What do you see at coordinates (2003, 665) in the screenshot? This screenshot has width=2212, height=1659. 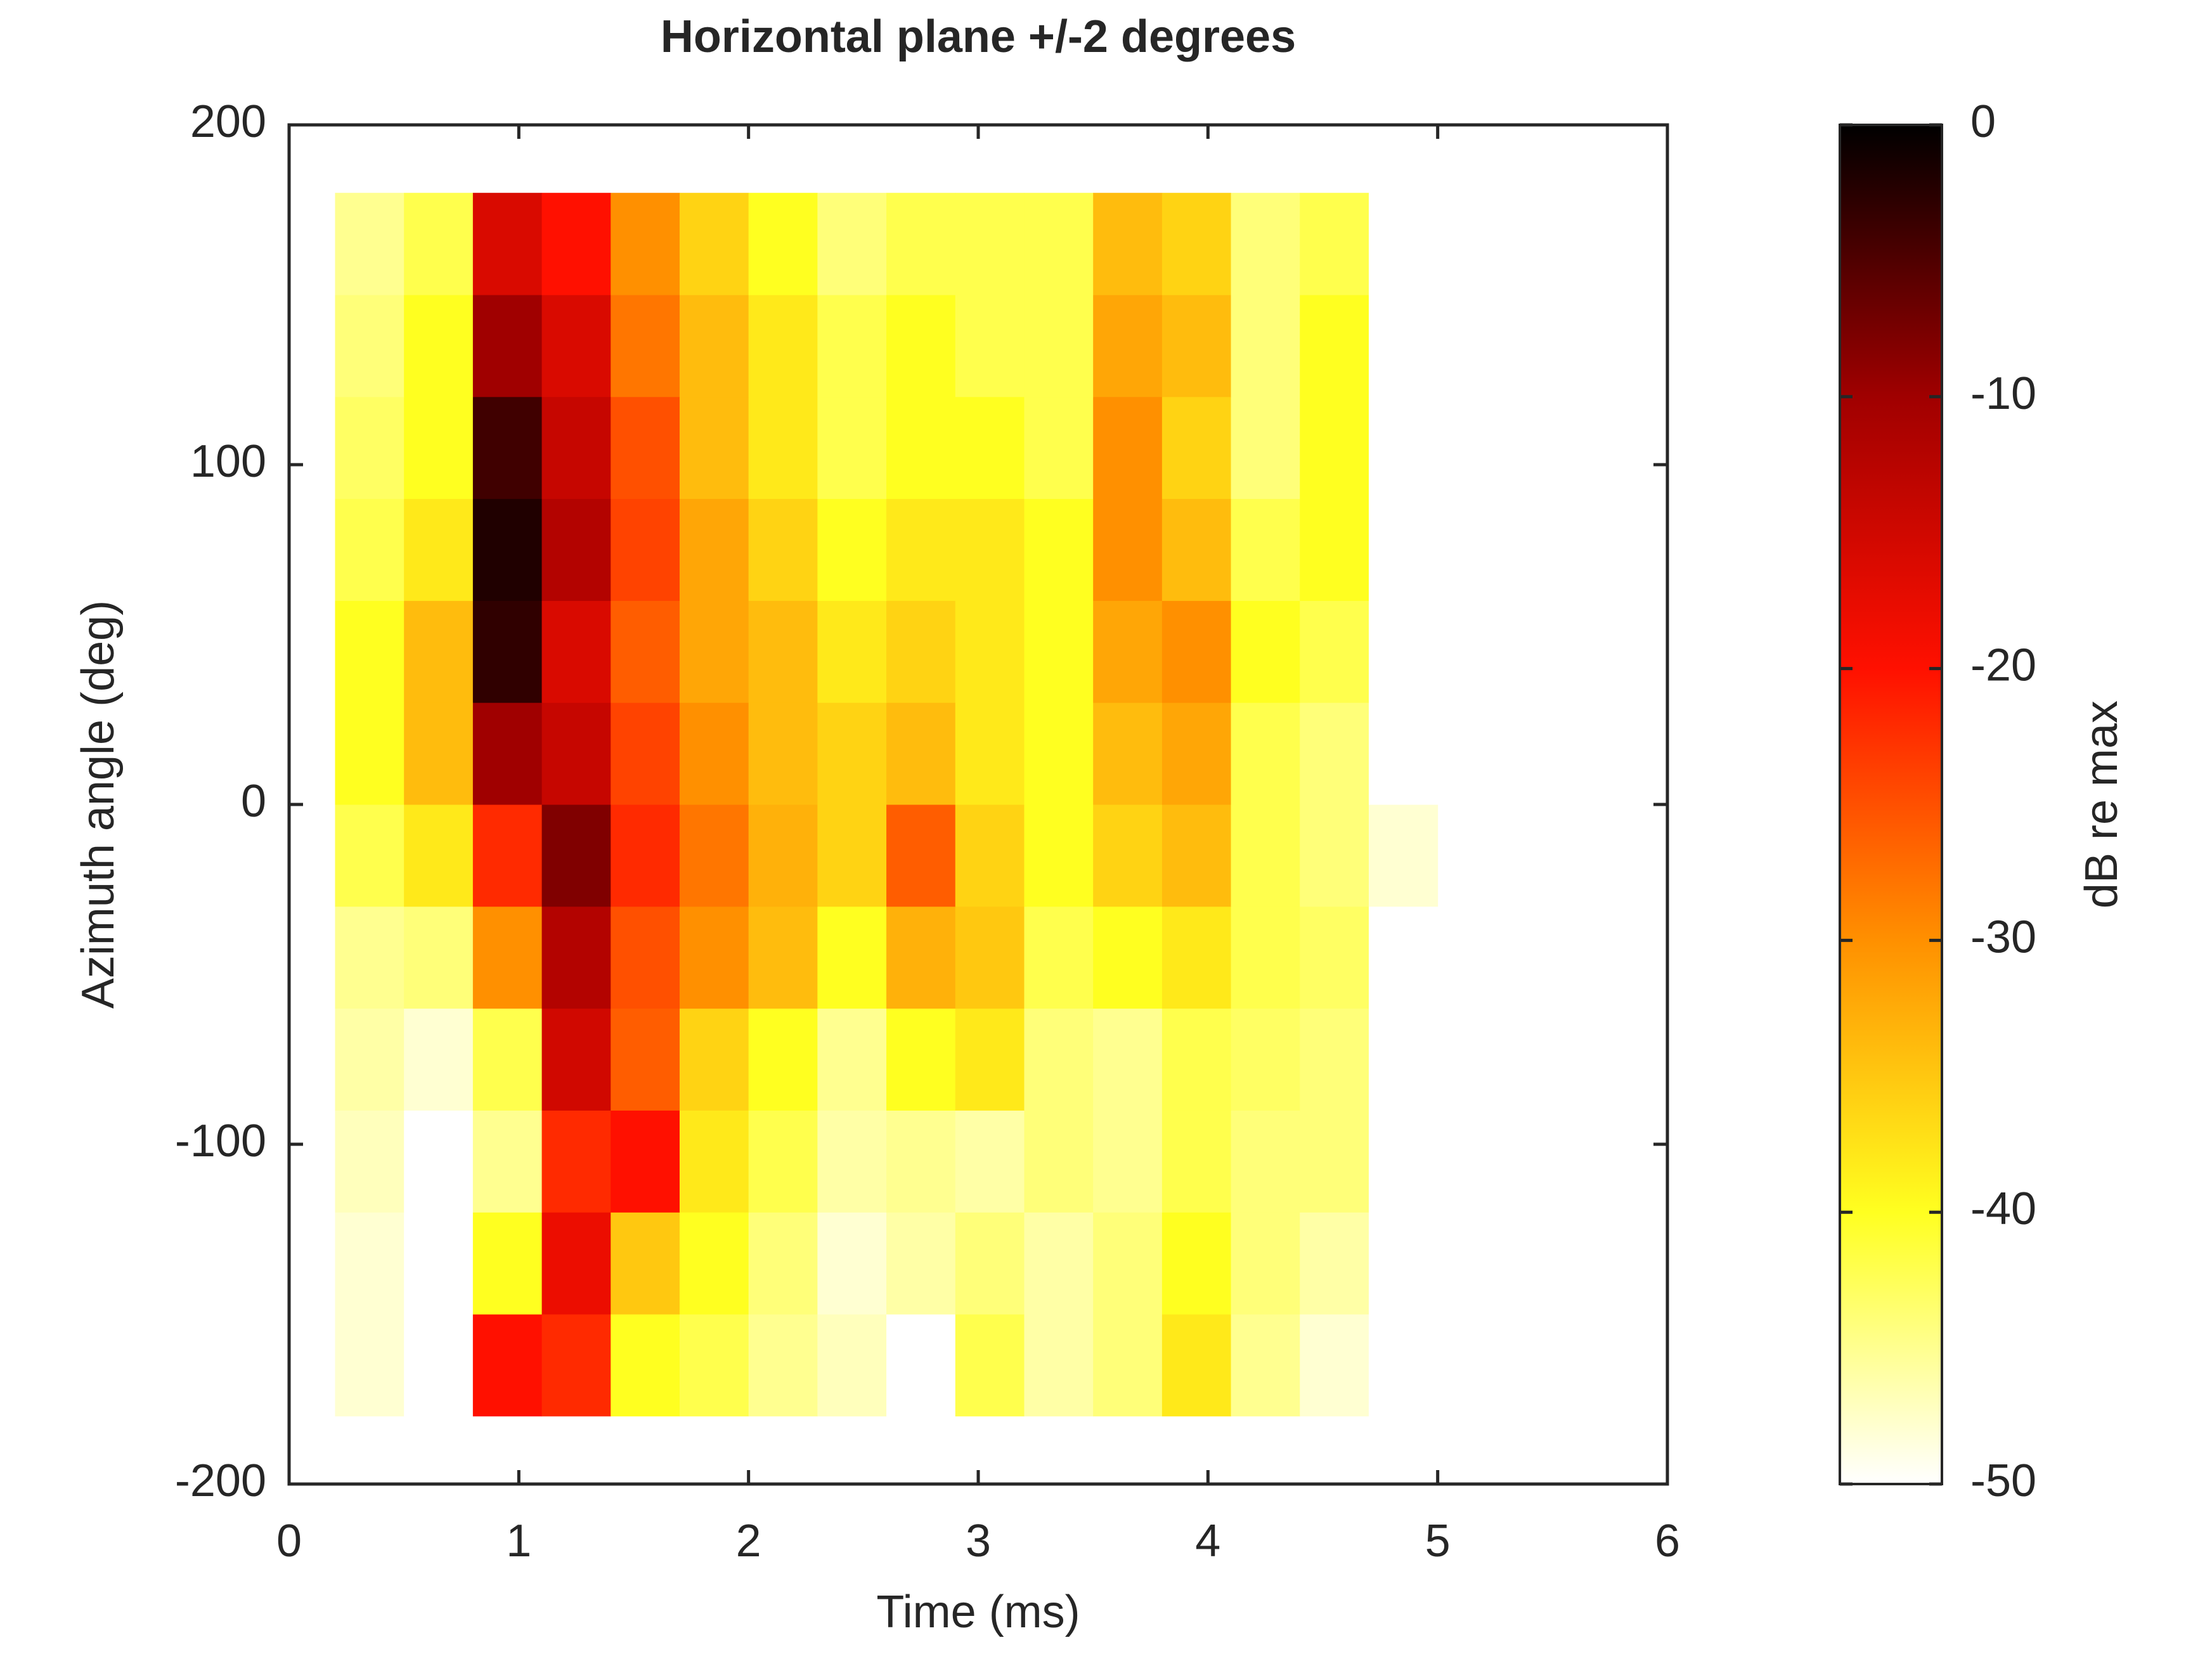 I see `colorbar-tick-label: -20` at bounding box center [2003, 665].